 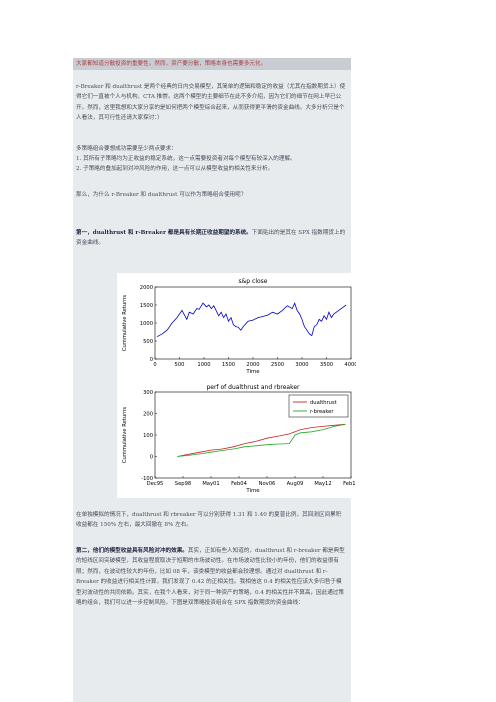 What do you see at coordinates (349, 484) in the screenshot?
I see `chart2-xtick-label: Feb15` at bounding box center [349, 484].